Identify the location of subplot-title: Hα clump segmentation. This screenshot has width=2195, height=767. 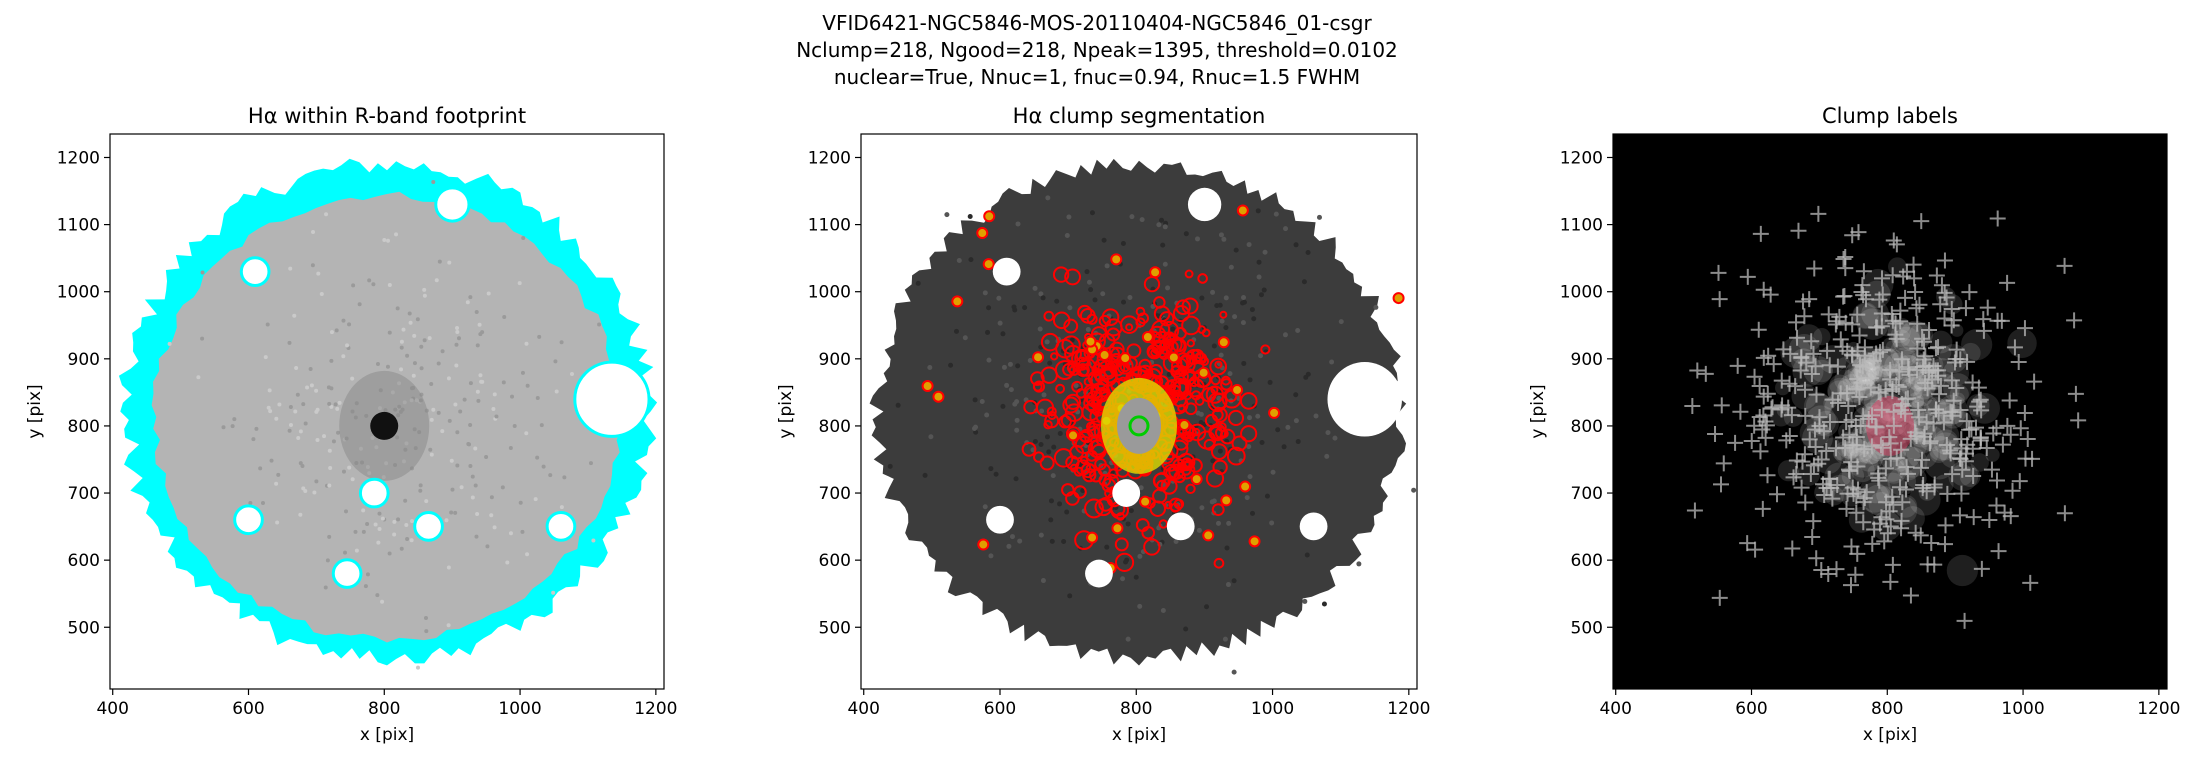
(1139, 116).